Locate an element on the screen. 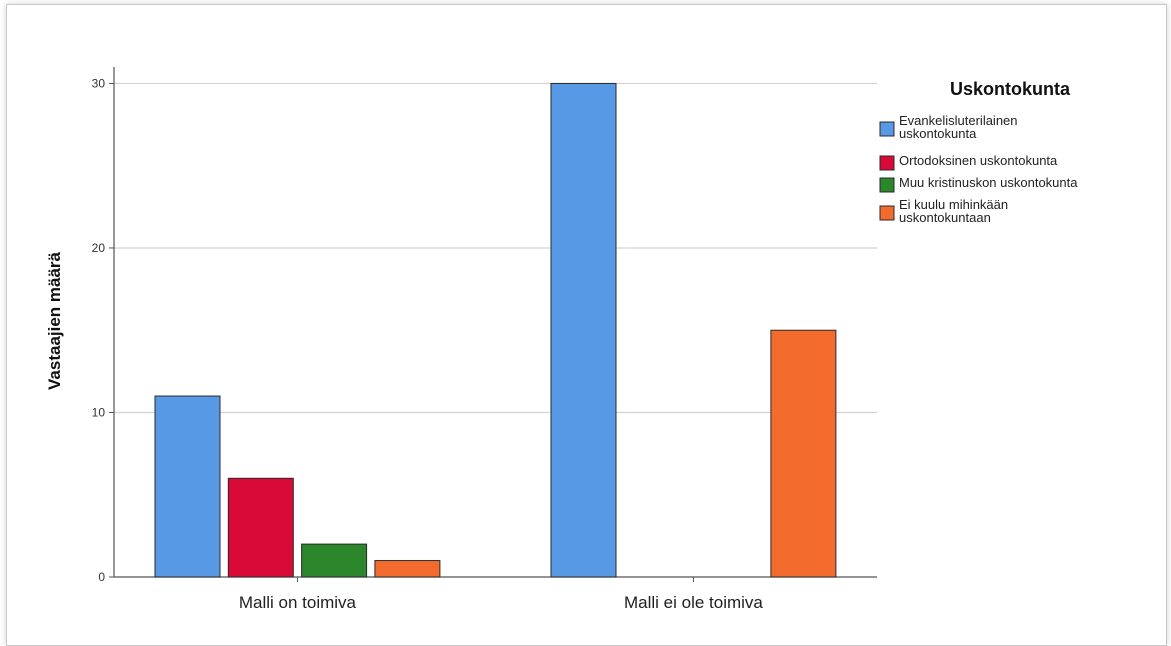 The image size is (1171, 646). y-tick-label: 30 is located at coordinates (99, 83).